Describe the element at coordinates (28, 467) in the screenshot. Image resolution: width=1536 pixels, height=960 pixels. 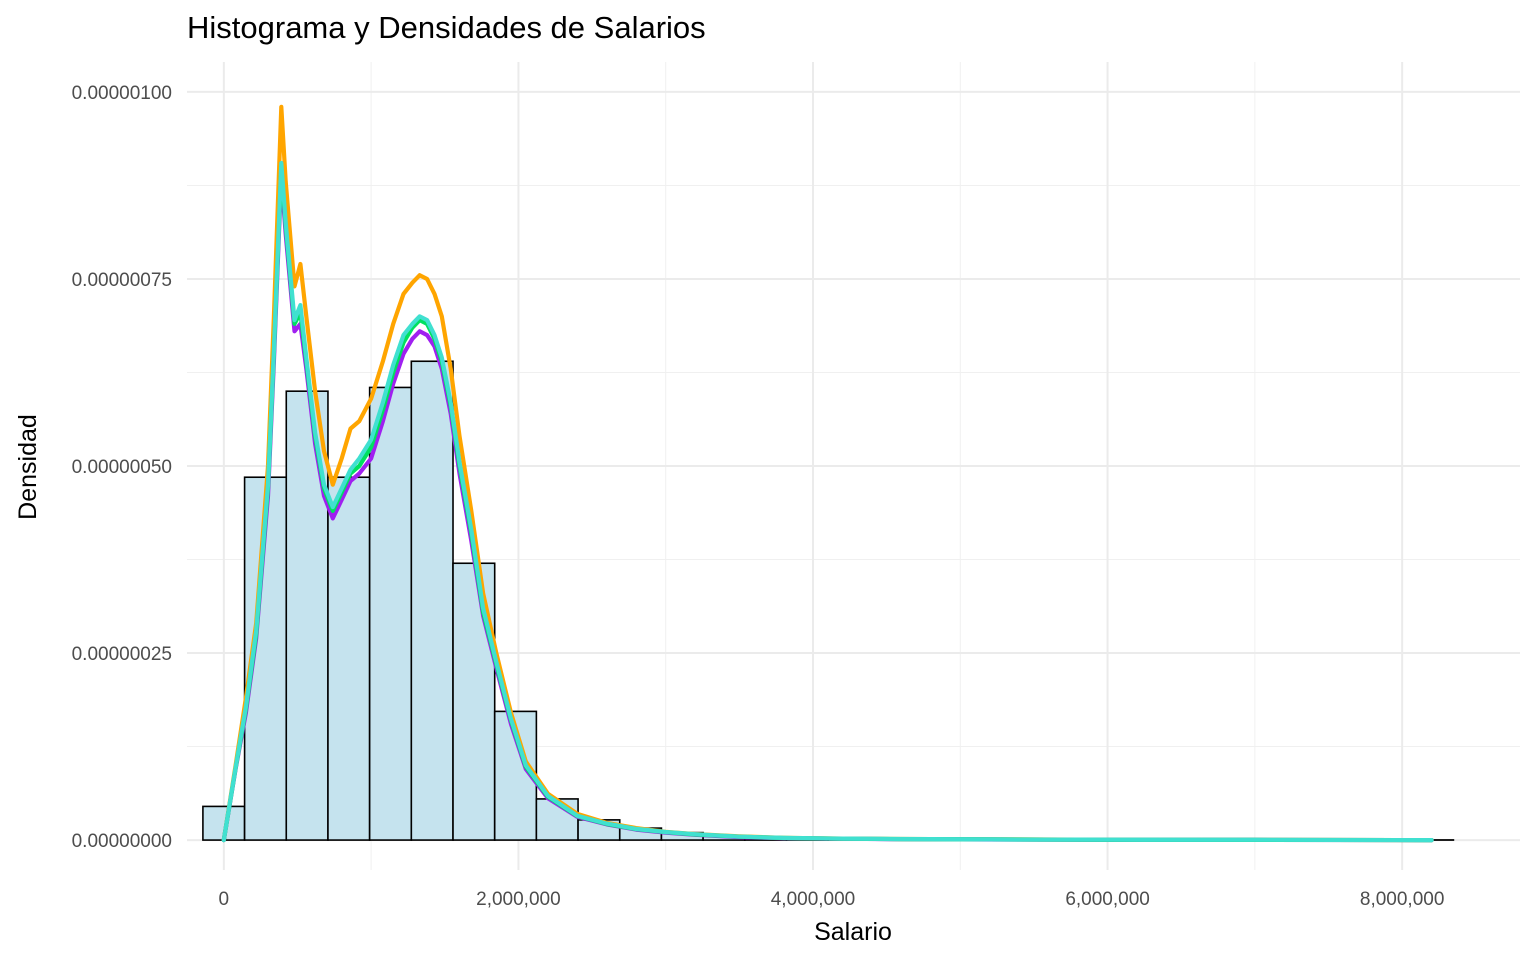
I see `y-axis-title: Densidad` at that location.